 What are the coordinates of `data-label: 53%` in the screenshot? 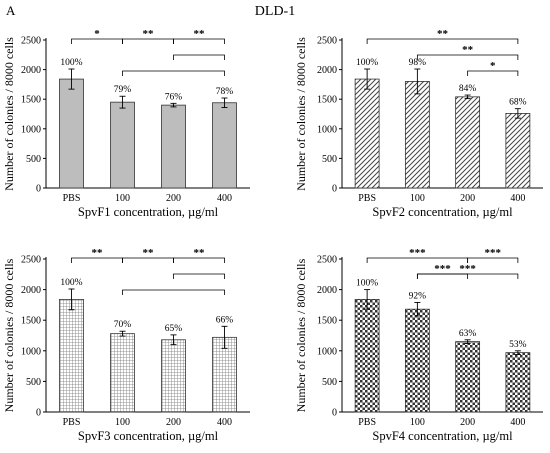 It's located at (518, 345).